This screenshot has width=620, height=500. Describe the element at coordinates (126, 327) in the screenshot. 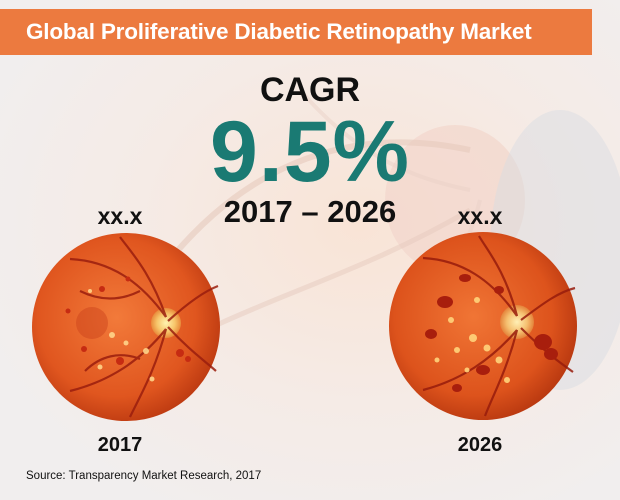

I see `retina-2017-image` at that location.